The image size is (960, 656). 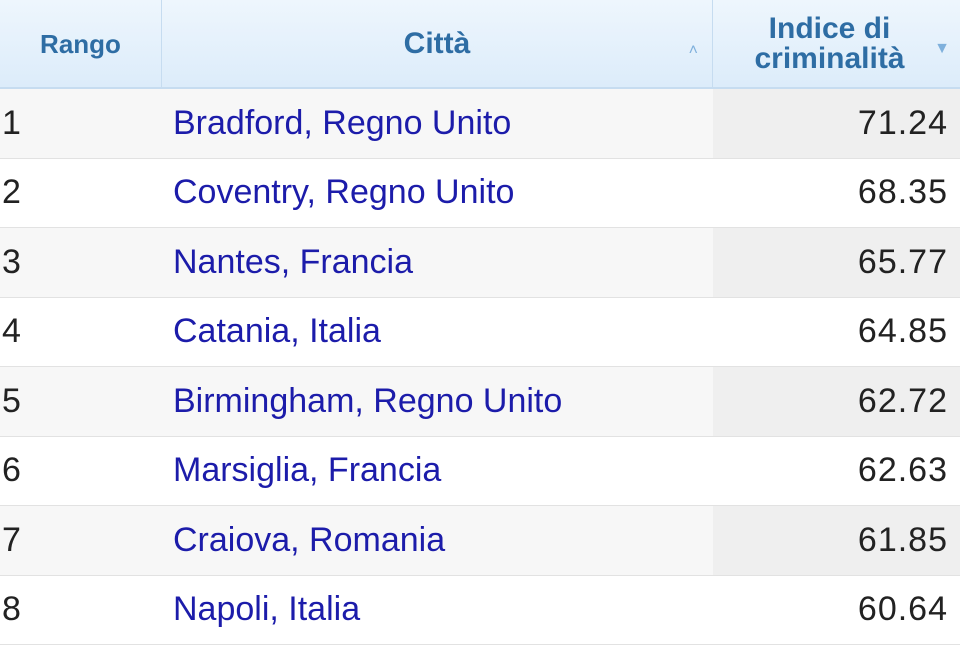 What do you see at coordinates (836, 540) in the screenshot?
I see `crime-index-cell: 61.85` at bounding box center [836, 540].